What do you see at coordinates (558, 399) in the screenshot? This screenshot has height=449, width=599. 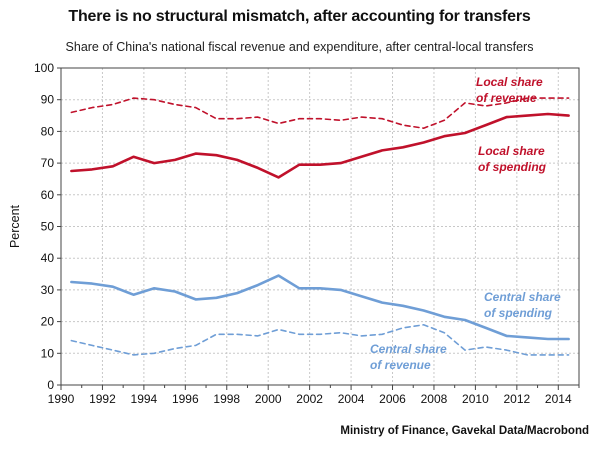 I see `x-tick-label: 2014` at bounding box center [558, 399].